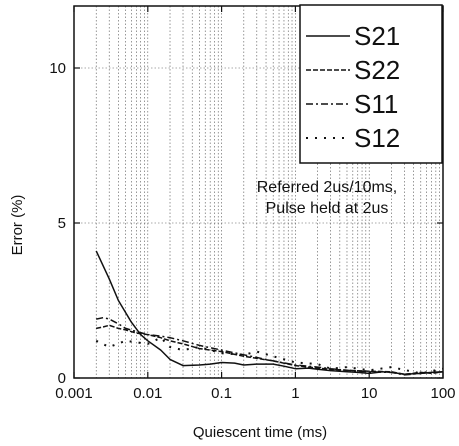 Image resolution: width=459 pixels, height=446 pixels. I want to click on annotation-line-2: Pulse held at 2us, so click(327, 208).